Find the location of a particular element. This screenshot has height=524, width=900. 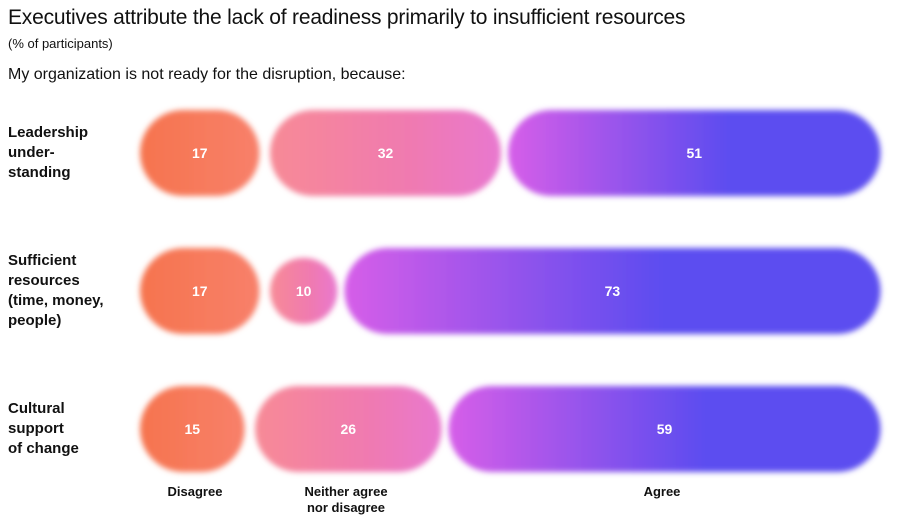

row-label-line: Leadership is located at coordinates (48, 132).